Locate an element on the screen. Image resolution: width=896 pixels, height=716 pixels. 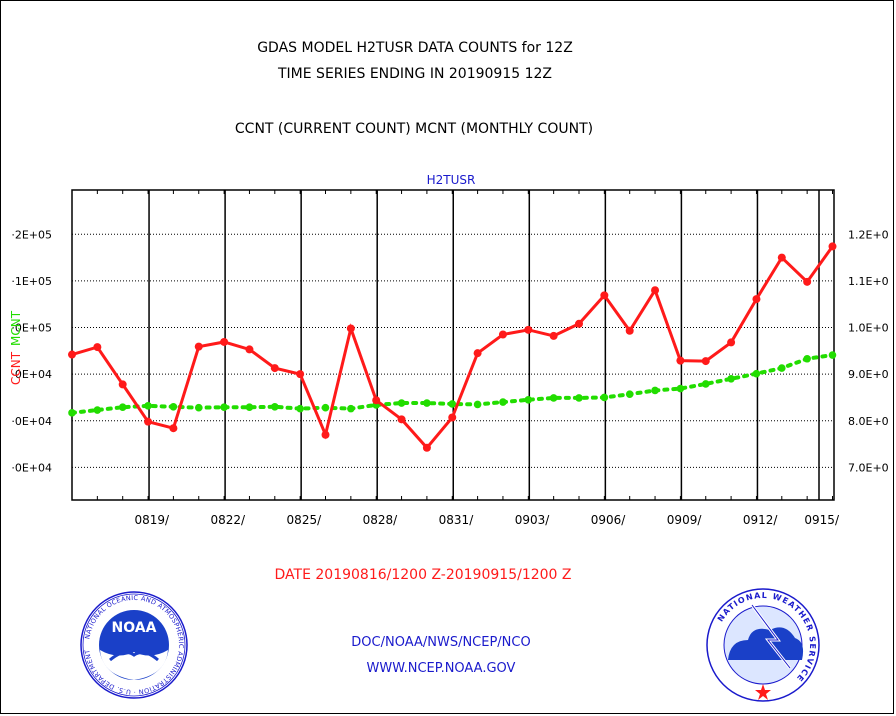
x-tick-label: 0822/ is located at coordinates (229, 520).